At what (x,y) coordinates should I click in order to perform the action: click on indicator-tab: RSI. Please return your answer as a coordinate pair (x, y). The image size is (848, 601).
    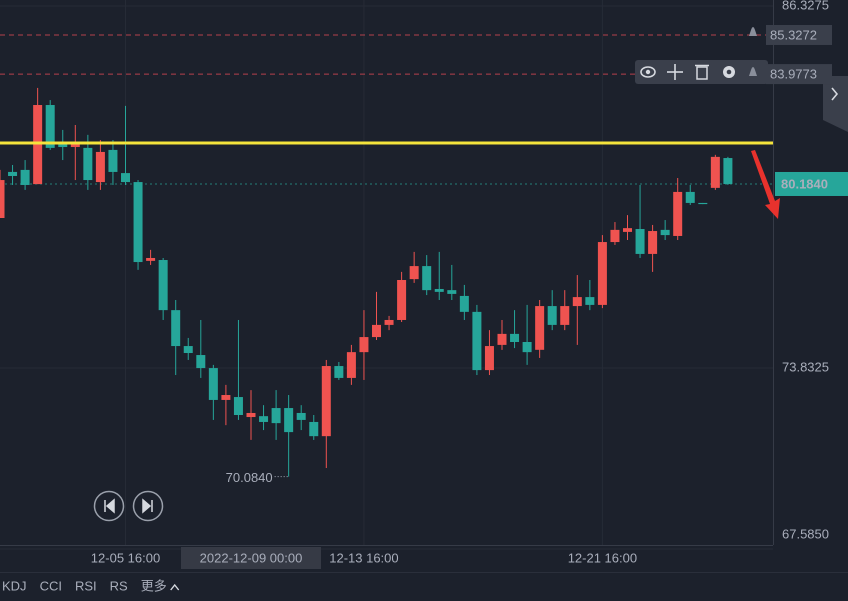
    Looking at the image, I should click on (86, 585).